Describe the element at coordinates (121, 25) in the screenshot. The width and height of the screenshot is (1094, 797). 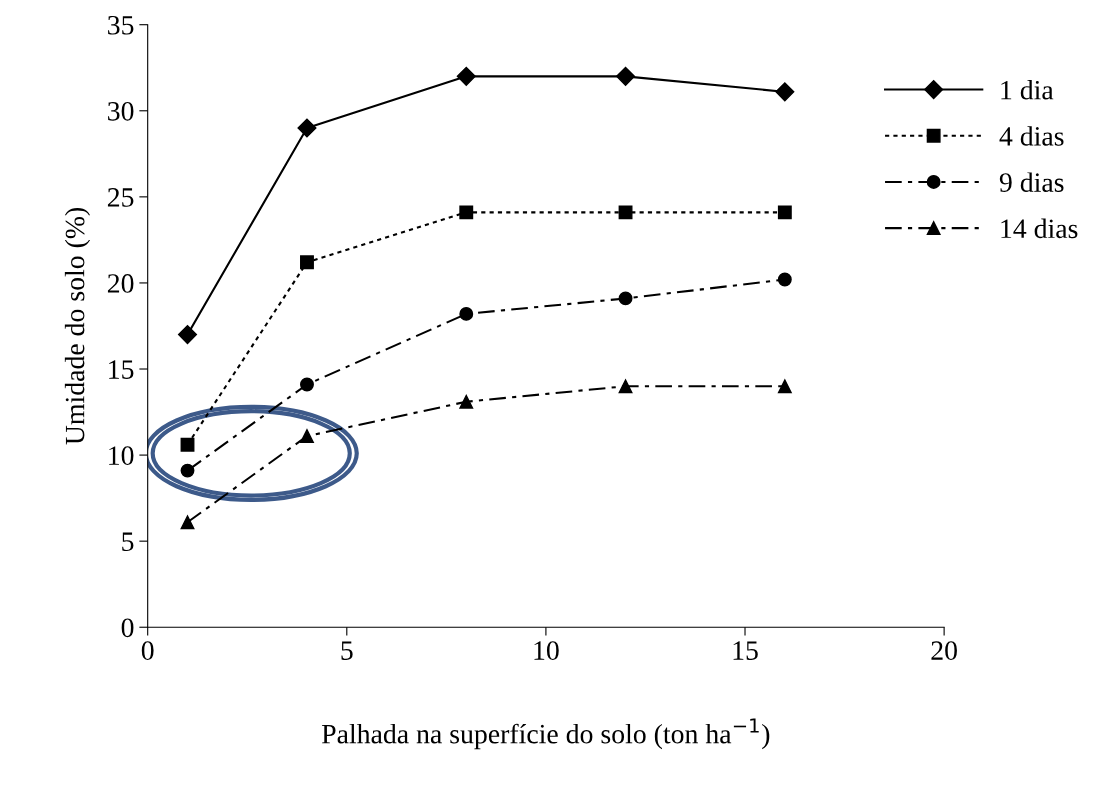
I see `y-tick-label: 35` at that location.